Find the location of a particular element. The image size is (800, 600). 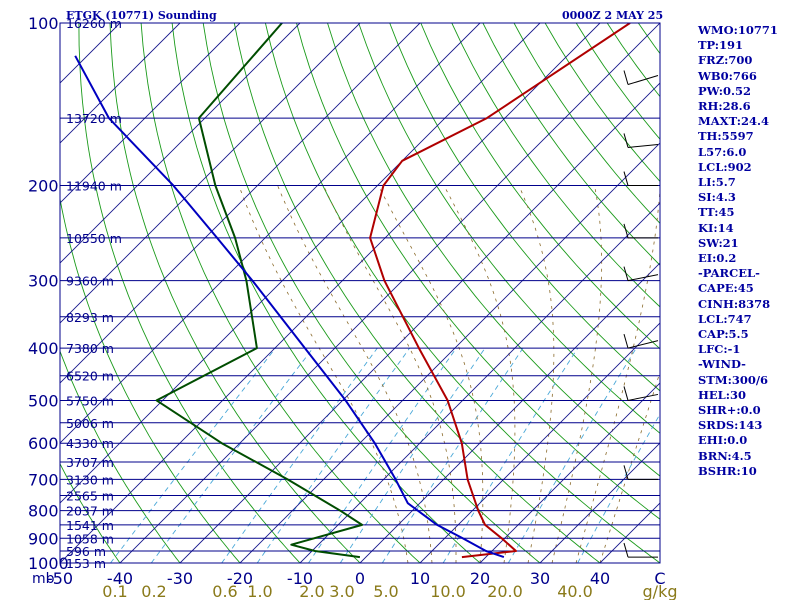

index-line: CAPE:45 is located at coordinates (726, 288).